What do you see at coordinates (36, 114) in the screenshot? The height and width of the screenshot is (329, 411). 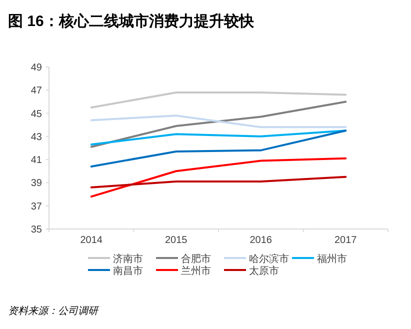 I see `y-tick-label: 45` at bounding box center [36, 114].